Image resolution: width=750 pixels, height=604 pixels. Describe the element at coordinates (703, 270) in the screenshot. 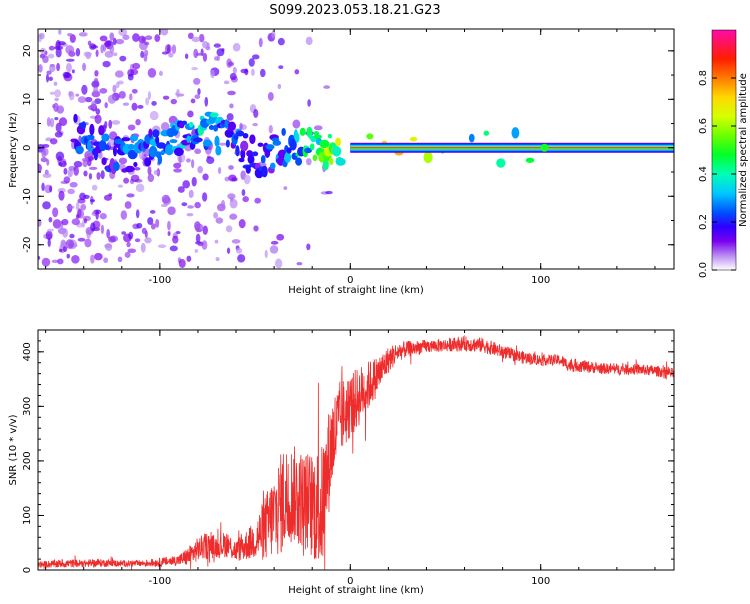

I see `colorbar-tick-label: 0.0` at that location.